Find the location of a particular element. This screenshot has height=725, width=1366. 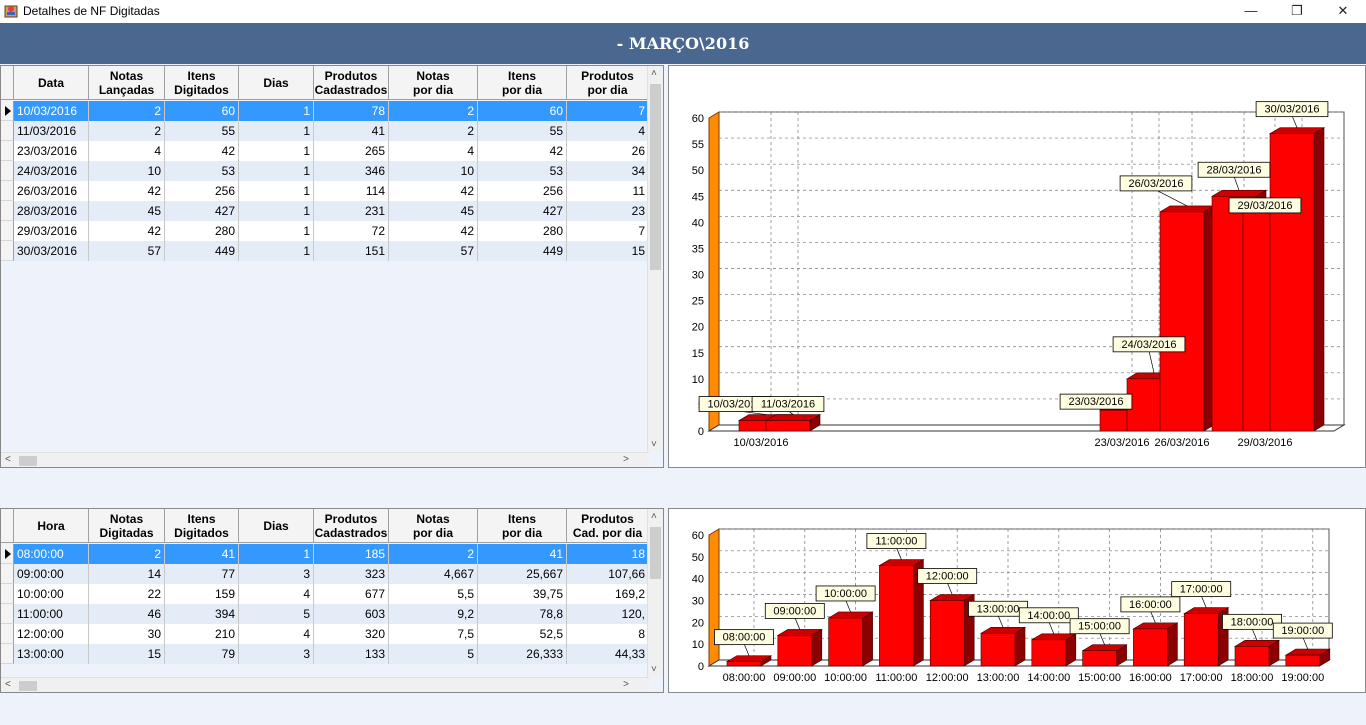

table-cell: 13:00:00 is located at coordinates (51, 654).